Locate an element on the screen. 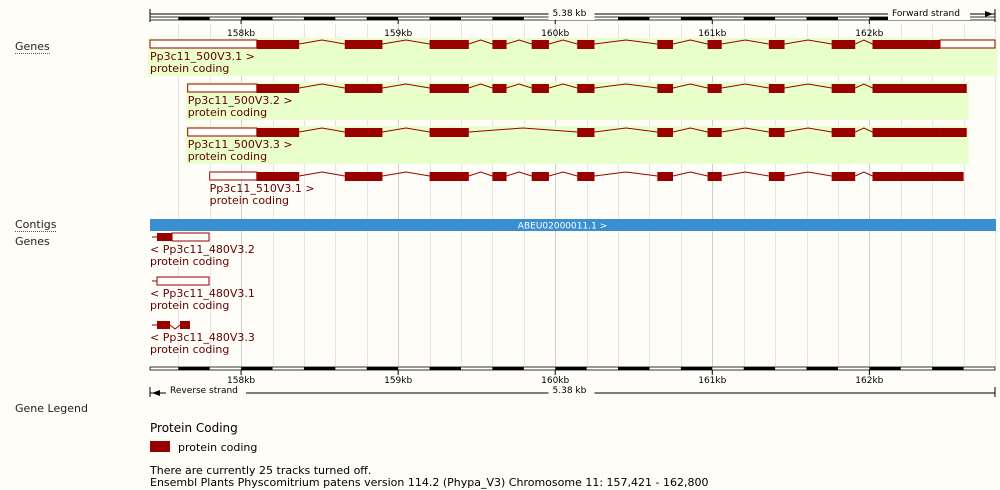 This screenshot has width=1000, height=490. top-ruler-strand-label-bg is located at coordinates (929, 14).